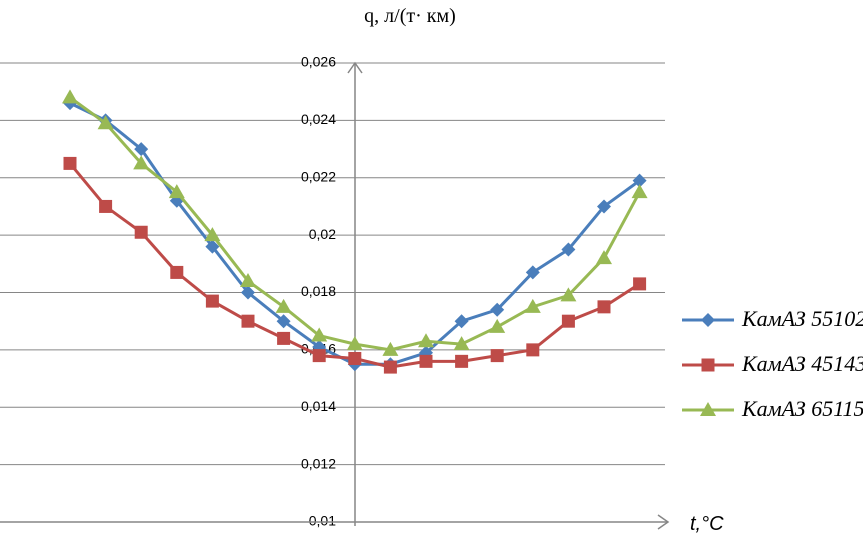  What do you see at coordinates (802, 318) in the screenshot?
I see `legend-label: КамАЗ 55102` at bounding box center [802, 318].